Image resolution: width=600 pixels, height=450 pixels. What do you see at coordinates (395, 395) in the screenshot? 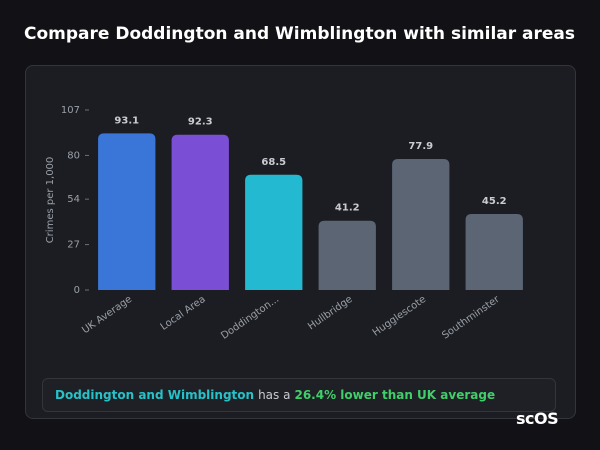
I see `summary-highlight: 26.4% lower than UK average` at bounding box center [395, 395].